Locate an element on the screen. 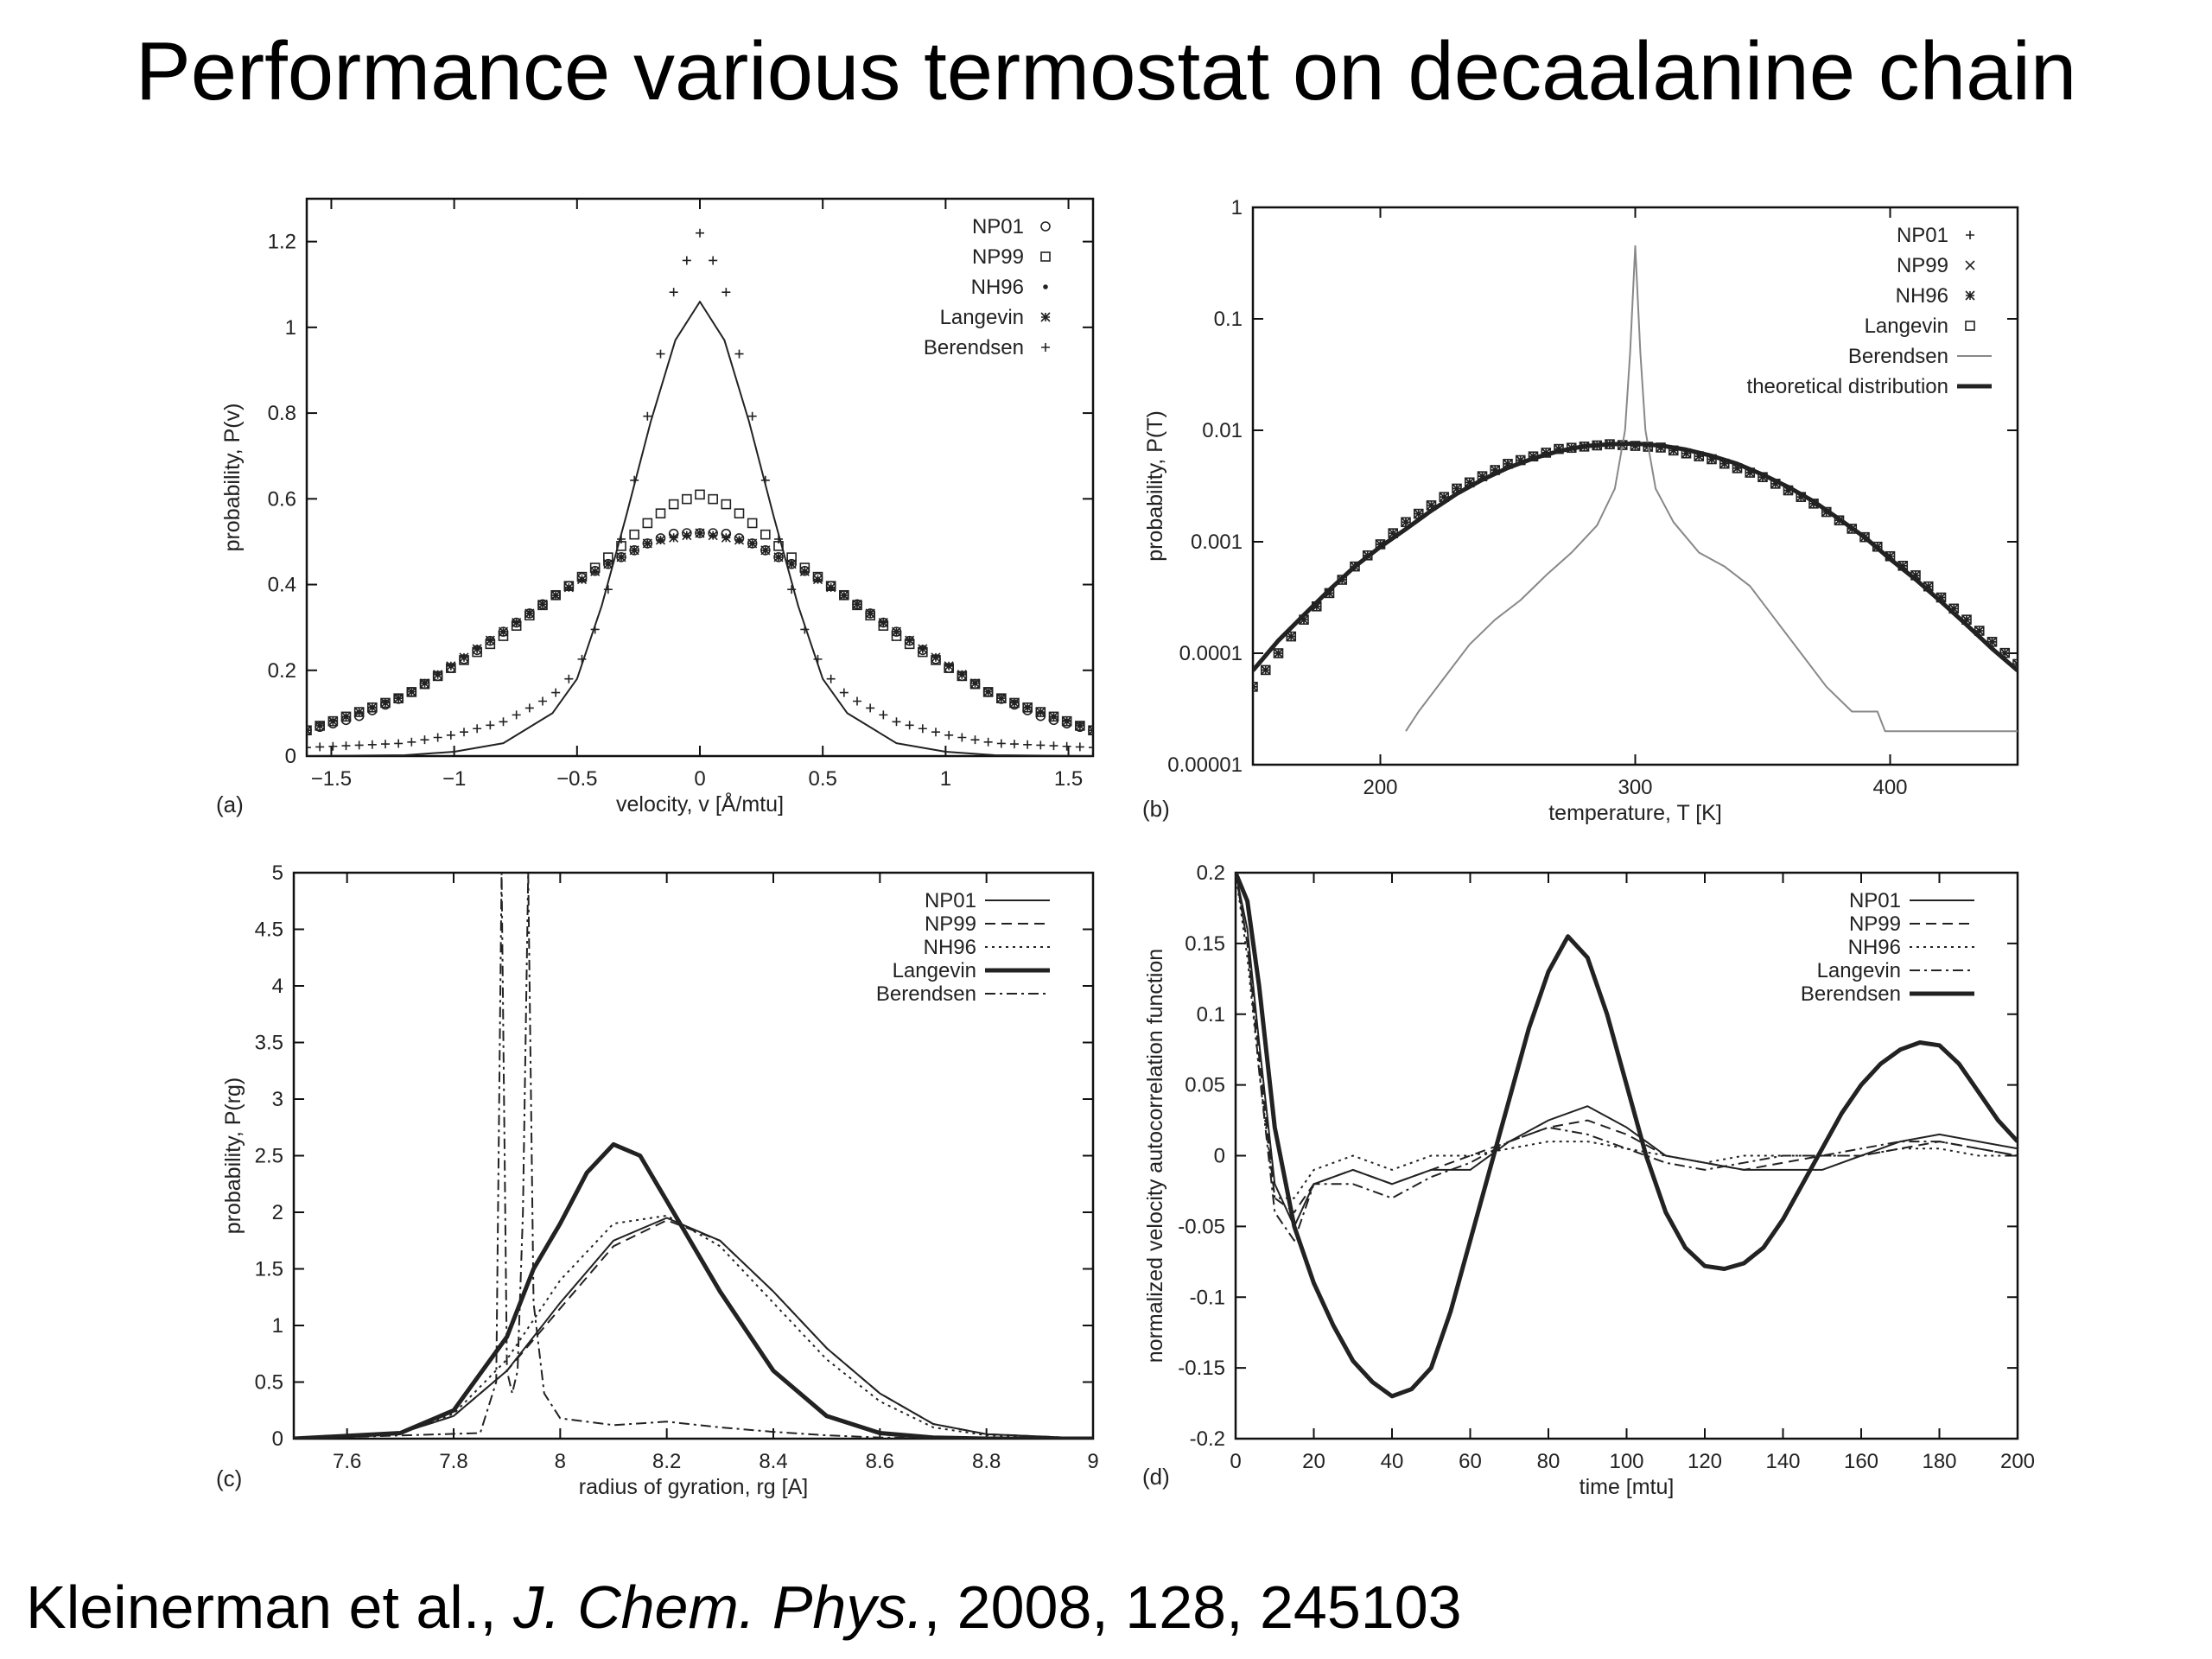 Image resolution: width=2212 pixels, height=1659 pixels. y-tick-label: 0.0001 is located at coordinates (1211, 653).